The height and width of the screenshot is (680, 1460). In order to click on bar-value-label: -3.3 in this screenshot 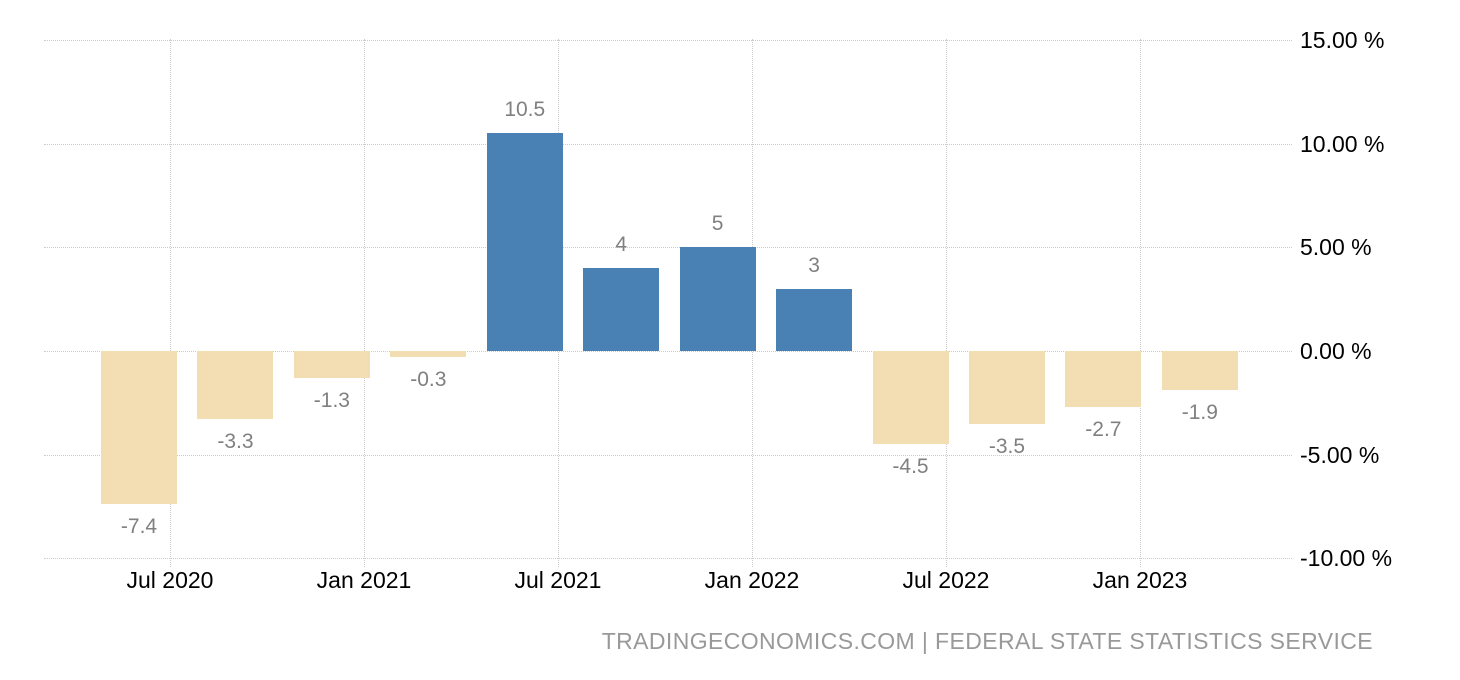, I will do `click(235, 442)`.